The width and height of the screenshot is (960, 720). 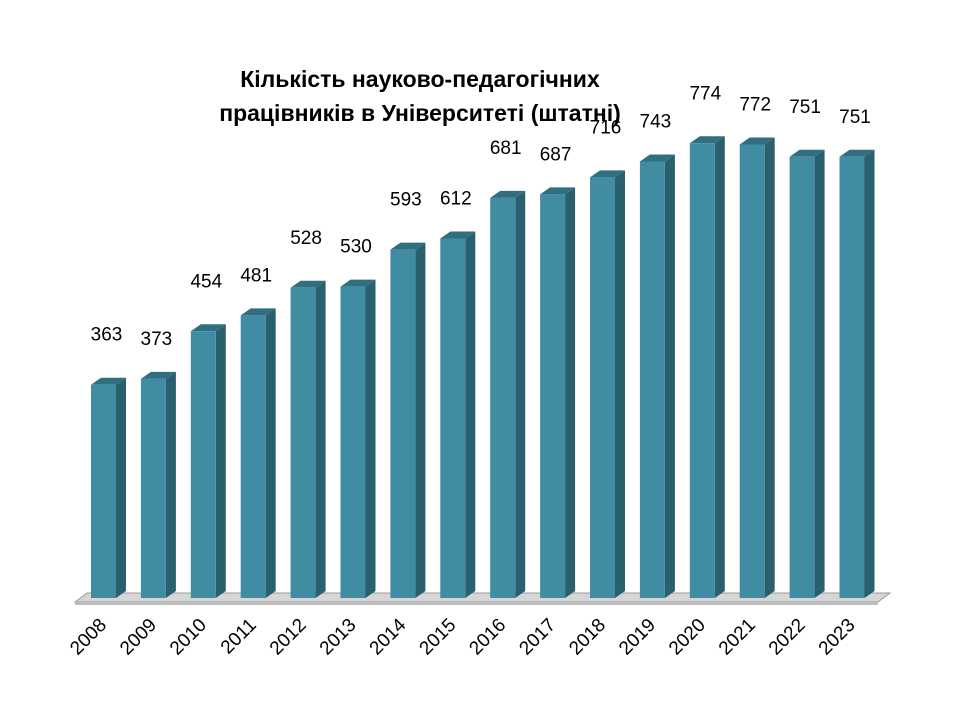 I want to click on tick-label-2008: 2008, so click(x=88, y=637).